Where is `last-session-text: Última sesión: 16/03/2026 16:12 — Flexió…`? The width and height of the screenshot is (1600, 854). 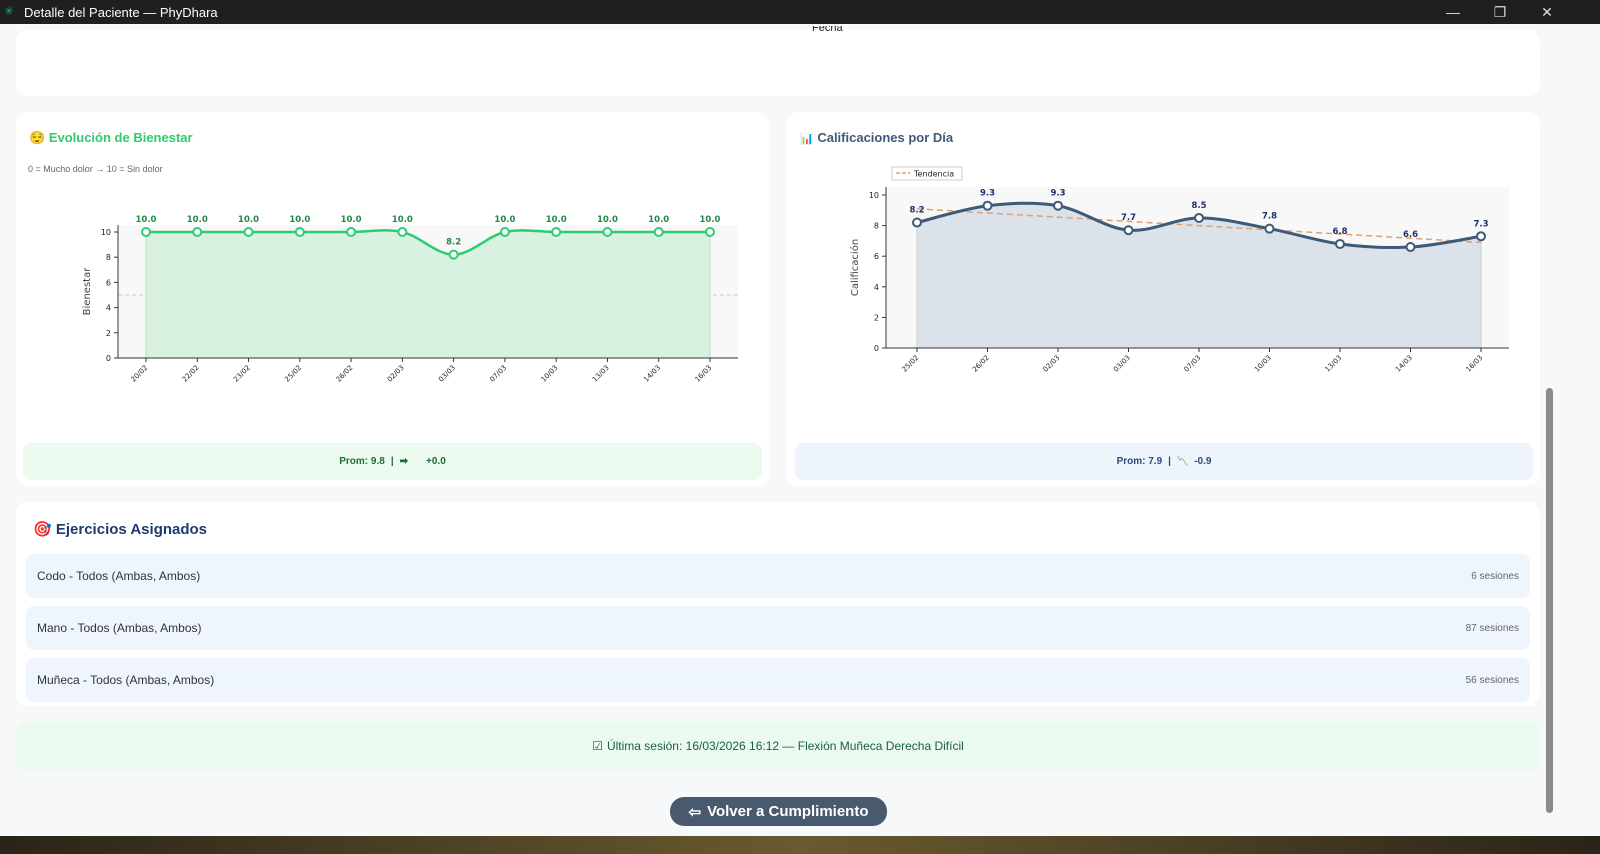
last-session-text: Última sesión: 16/03/2026 16:12 — Flexió… is located at coordinates (785, 746).